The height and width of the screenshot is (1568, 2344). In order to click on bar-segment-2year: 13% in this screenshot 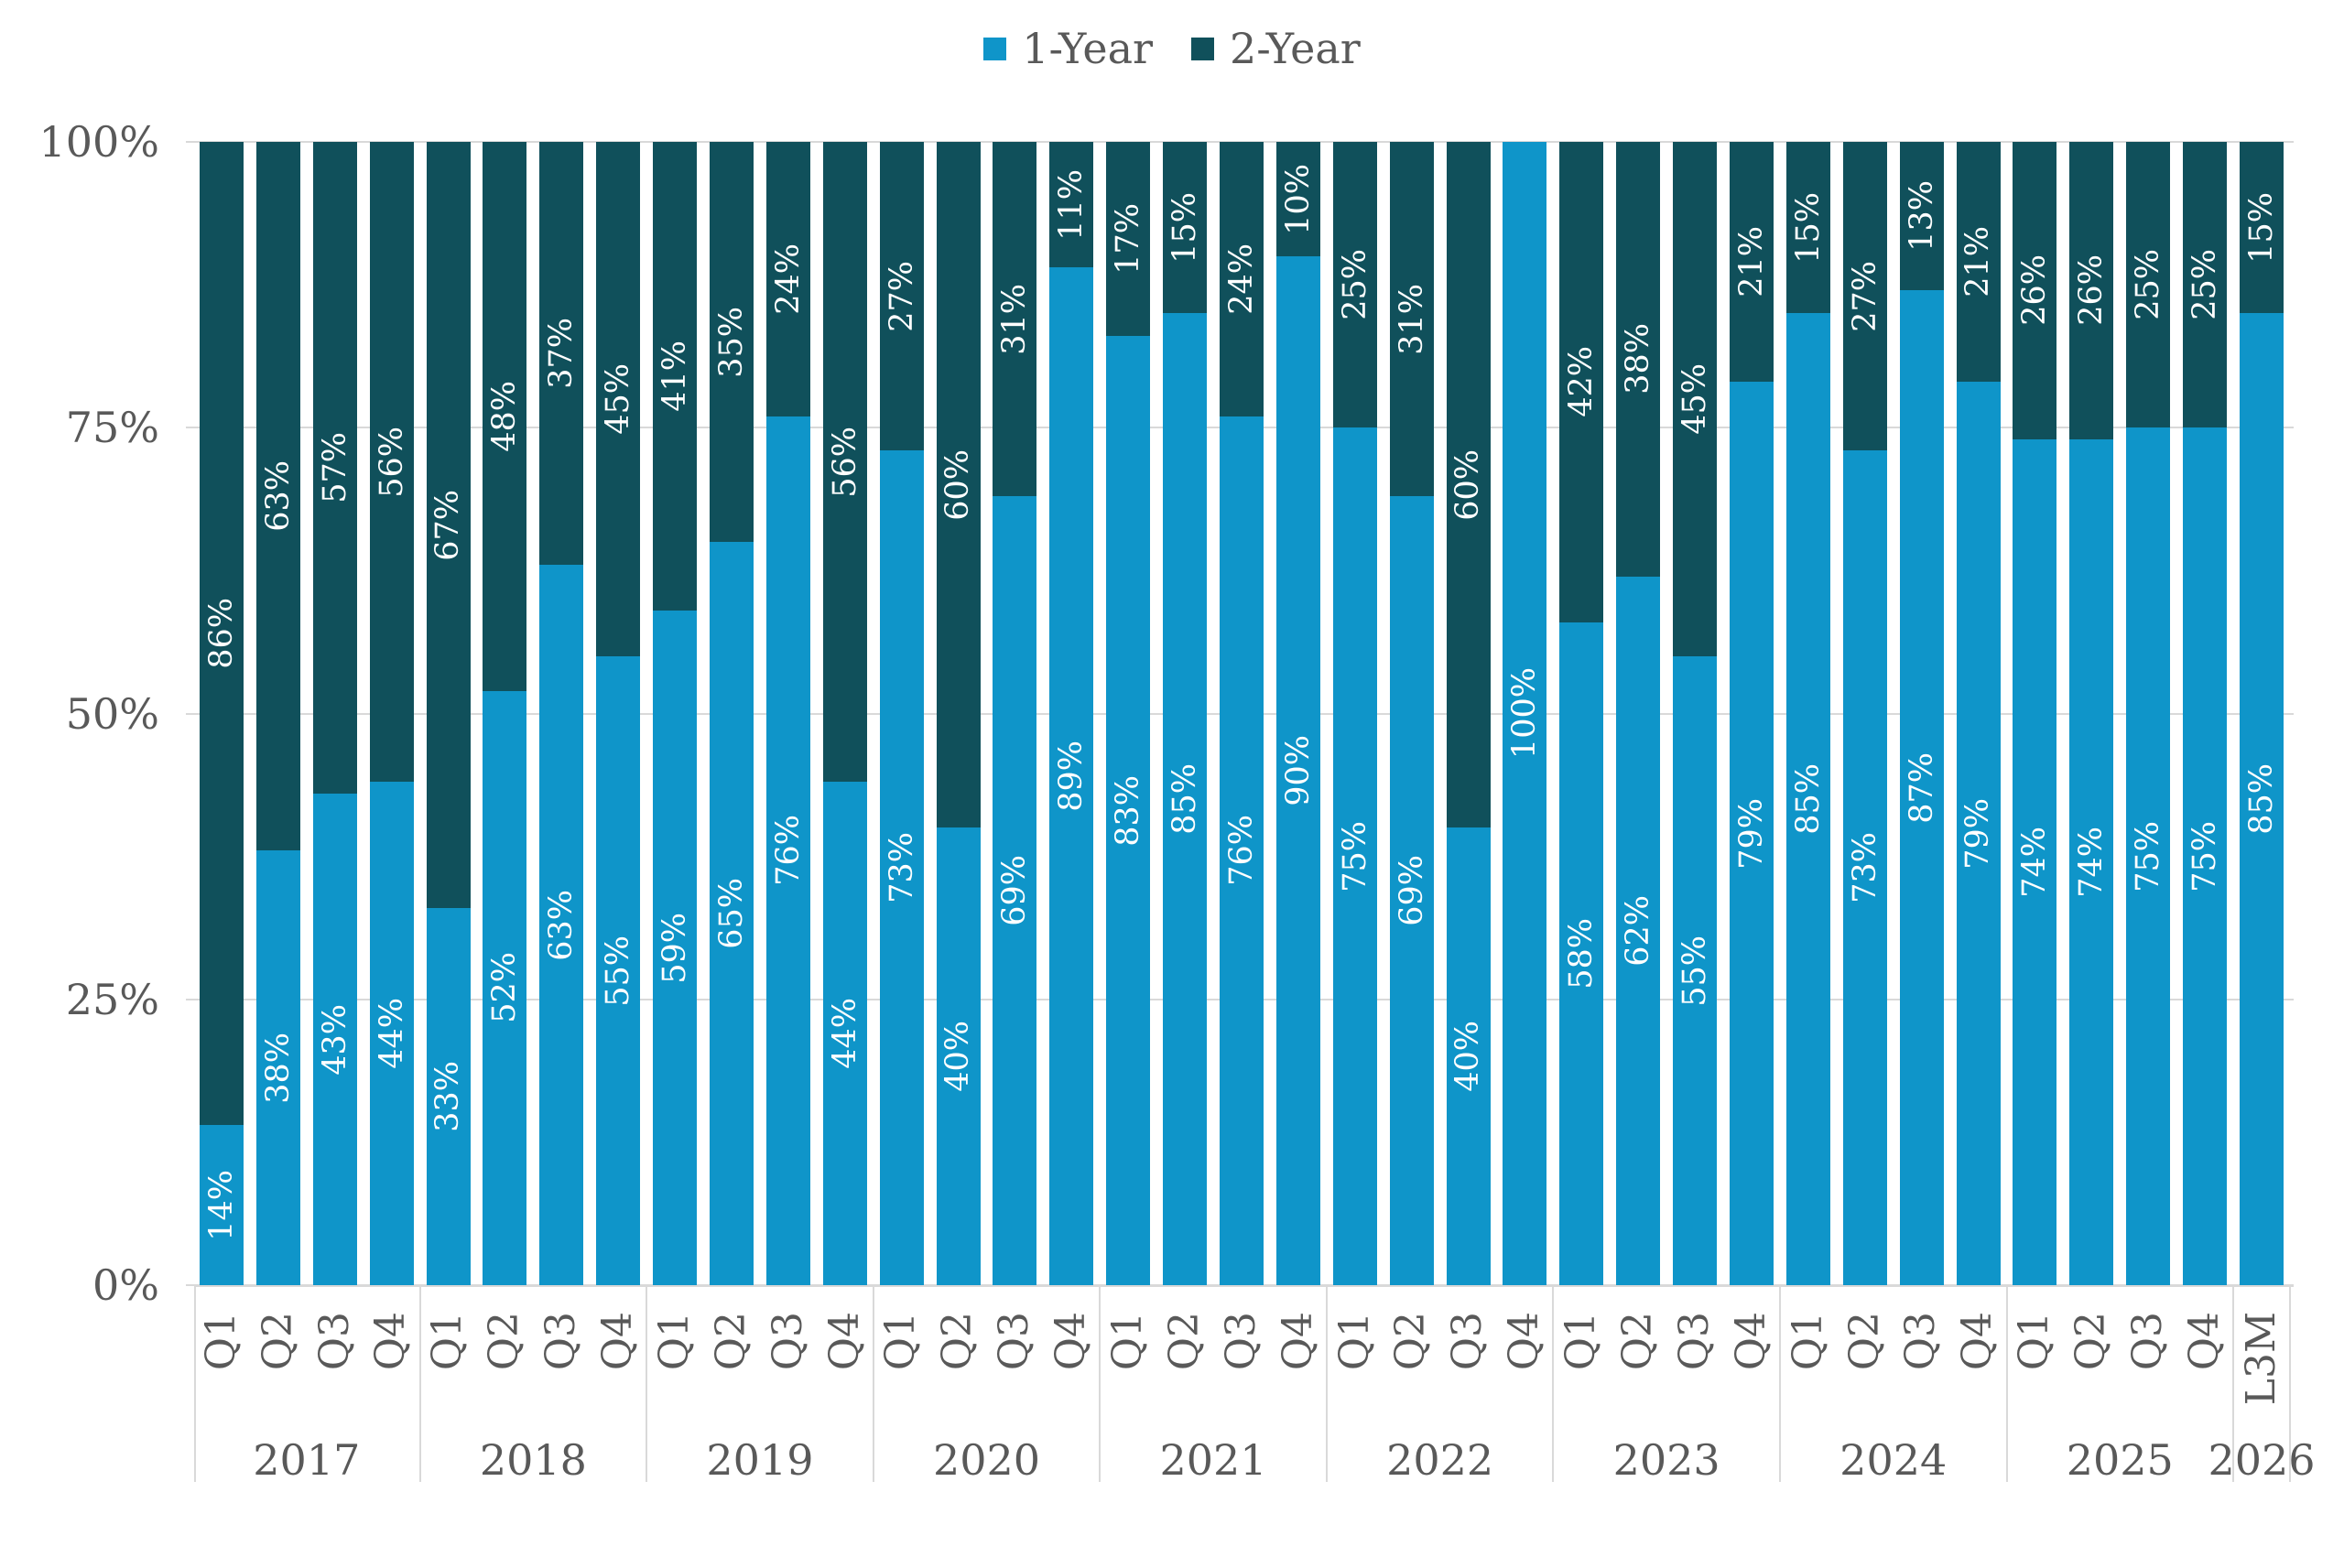, I will do `click(1921, 217)`.